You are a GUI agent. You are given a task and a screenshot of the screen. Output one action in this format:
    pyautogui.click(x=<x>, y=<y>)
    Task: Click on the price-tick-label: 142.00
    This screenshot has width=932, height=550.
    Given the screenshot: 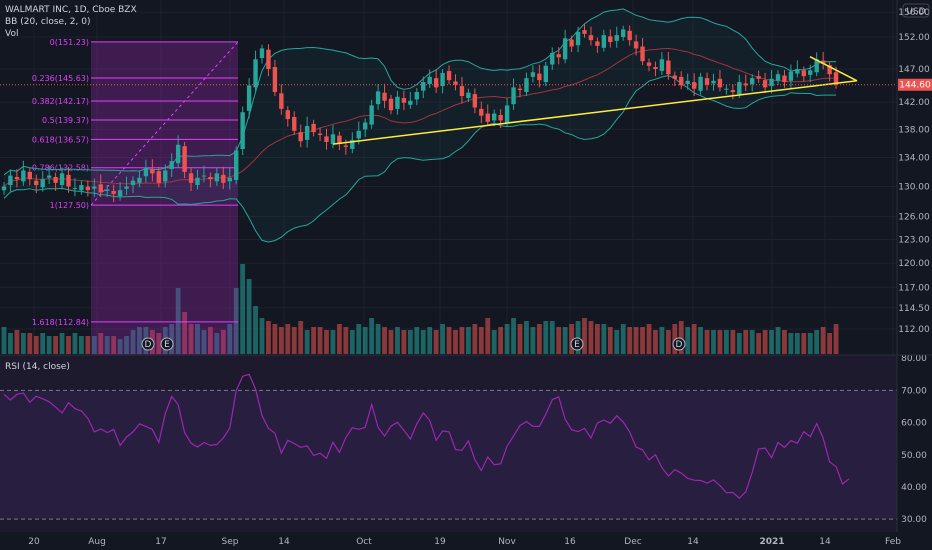 What is the action you would take?
    pyautogui.click(x=914, y=103)
    